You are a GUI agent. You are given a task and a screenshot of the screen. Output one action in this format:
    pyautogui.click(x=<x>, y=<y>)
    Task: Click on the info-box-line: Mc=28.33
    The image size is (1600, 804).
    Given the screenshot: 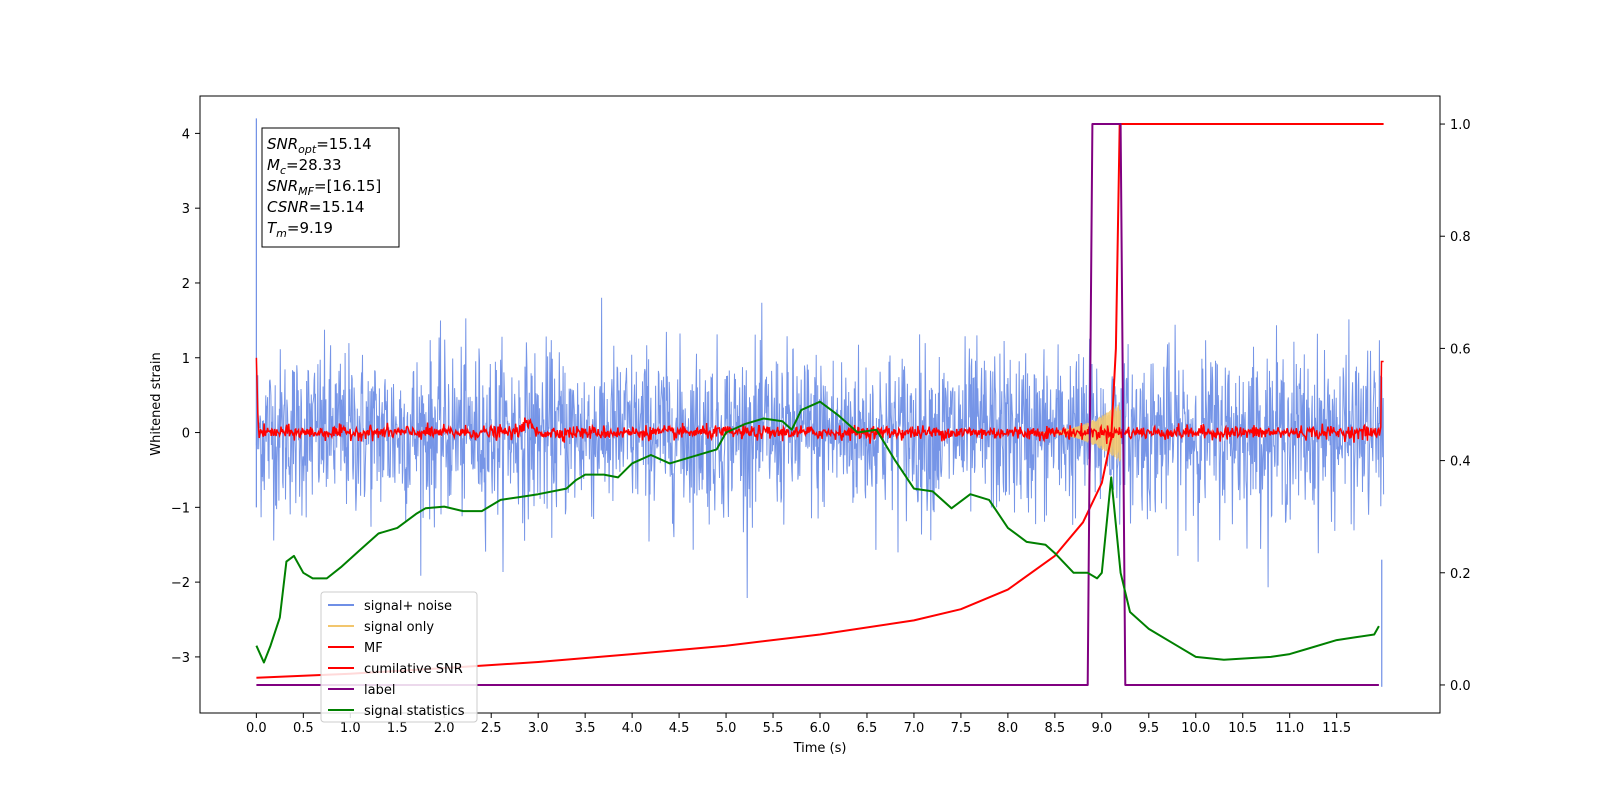 What is the action you would take?
    pyautogui.click(x=304, y=166)
    